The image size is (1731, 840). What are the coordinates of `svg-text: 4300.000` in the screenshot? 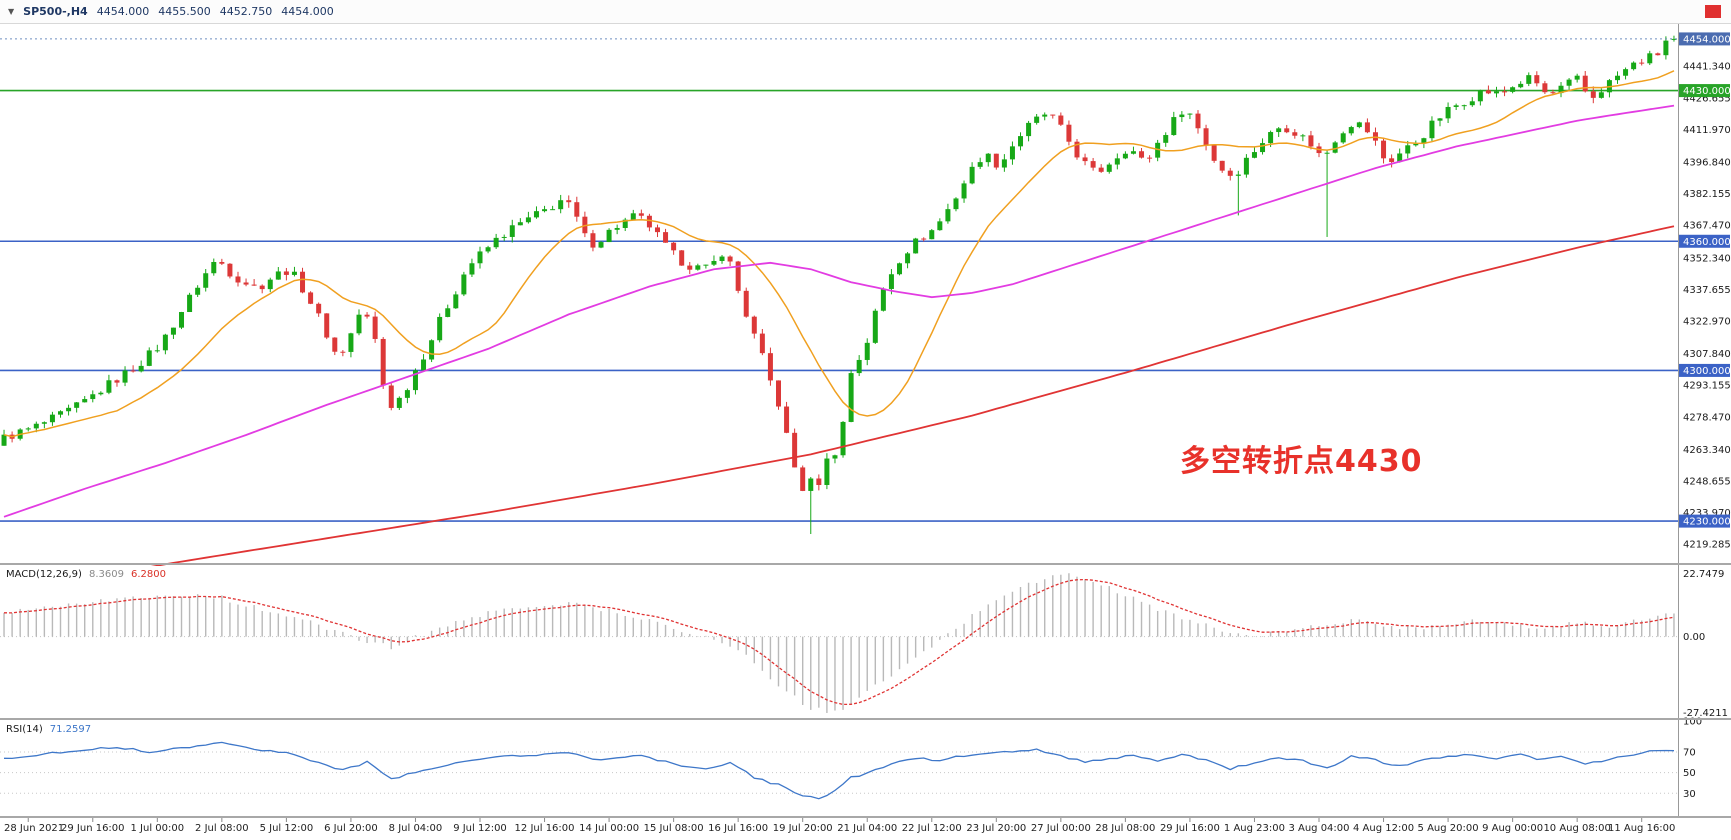 It's located at (1707, 371).